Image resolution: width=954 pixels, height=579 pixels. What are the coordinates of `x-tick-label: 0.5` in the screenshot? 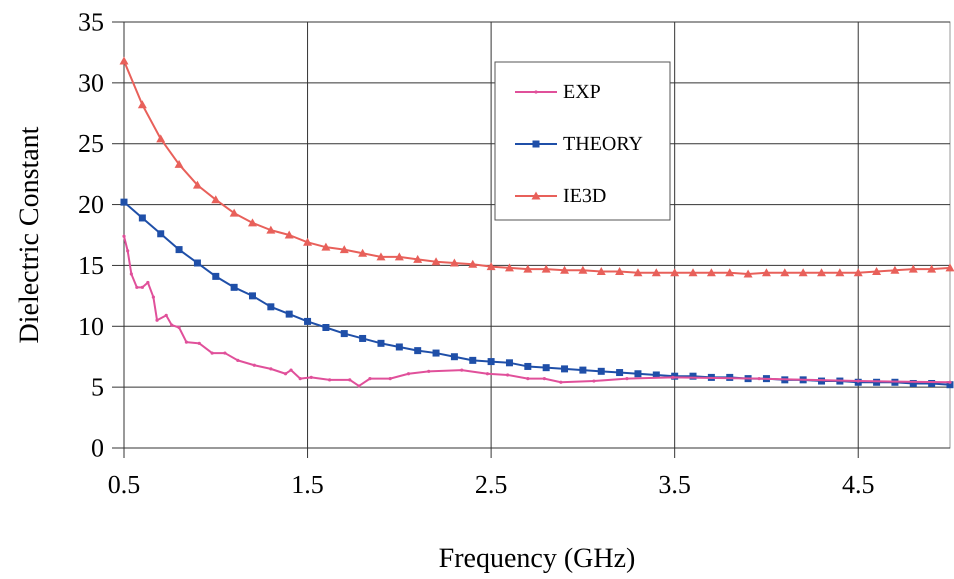 It's located at (124, 484).